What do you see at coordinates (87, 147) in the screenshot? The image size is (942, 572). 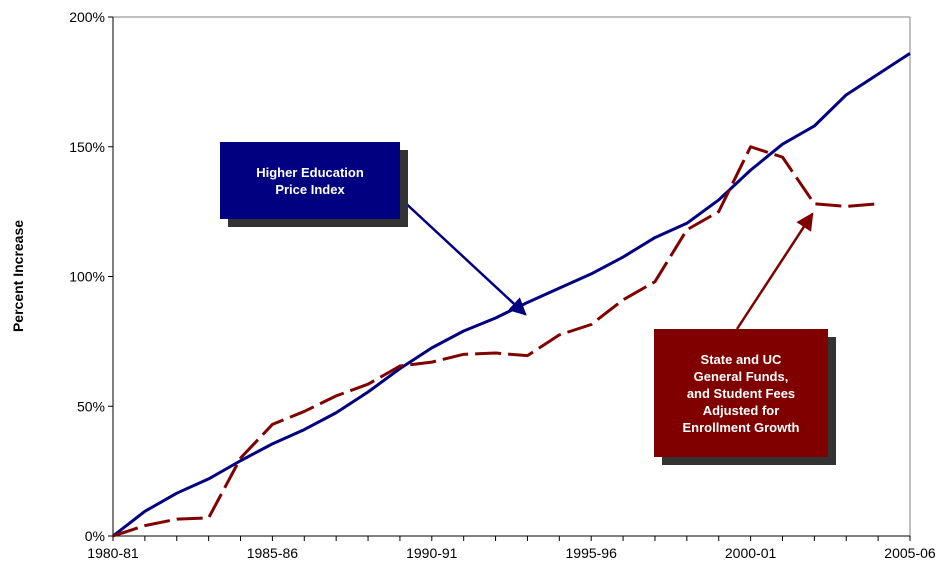 I see `y-tick-label: 150%` at bounding box center [87, 147].